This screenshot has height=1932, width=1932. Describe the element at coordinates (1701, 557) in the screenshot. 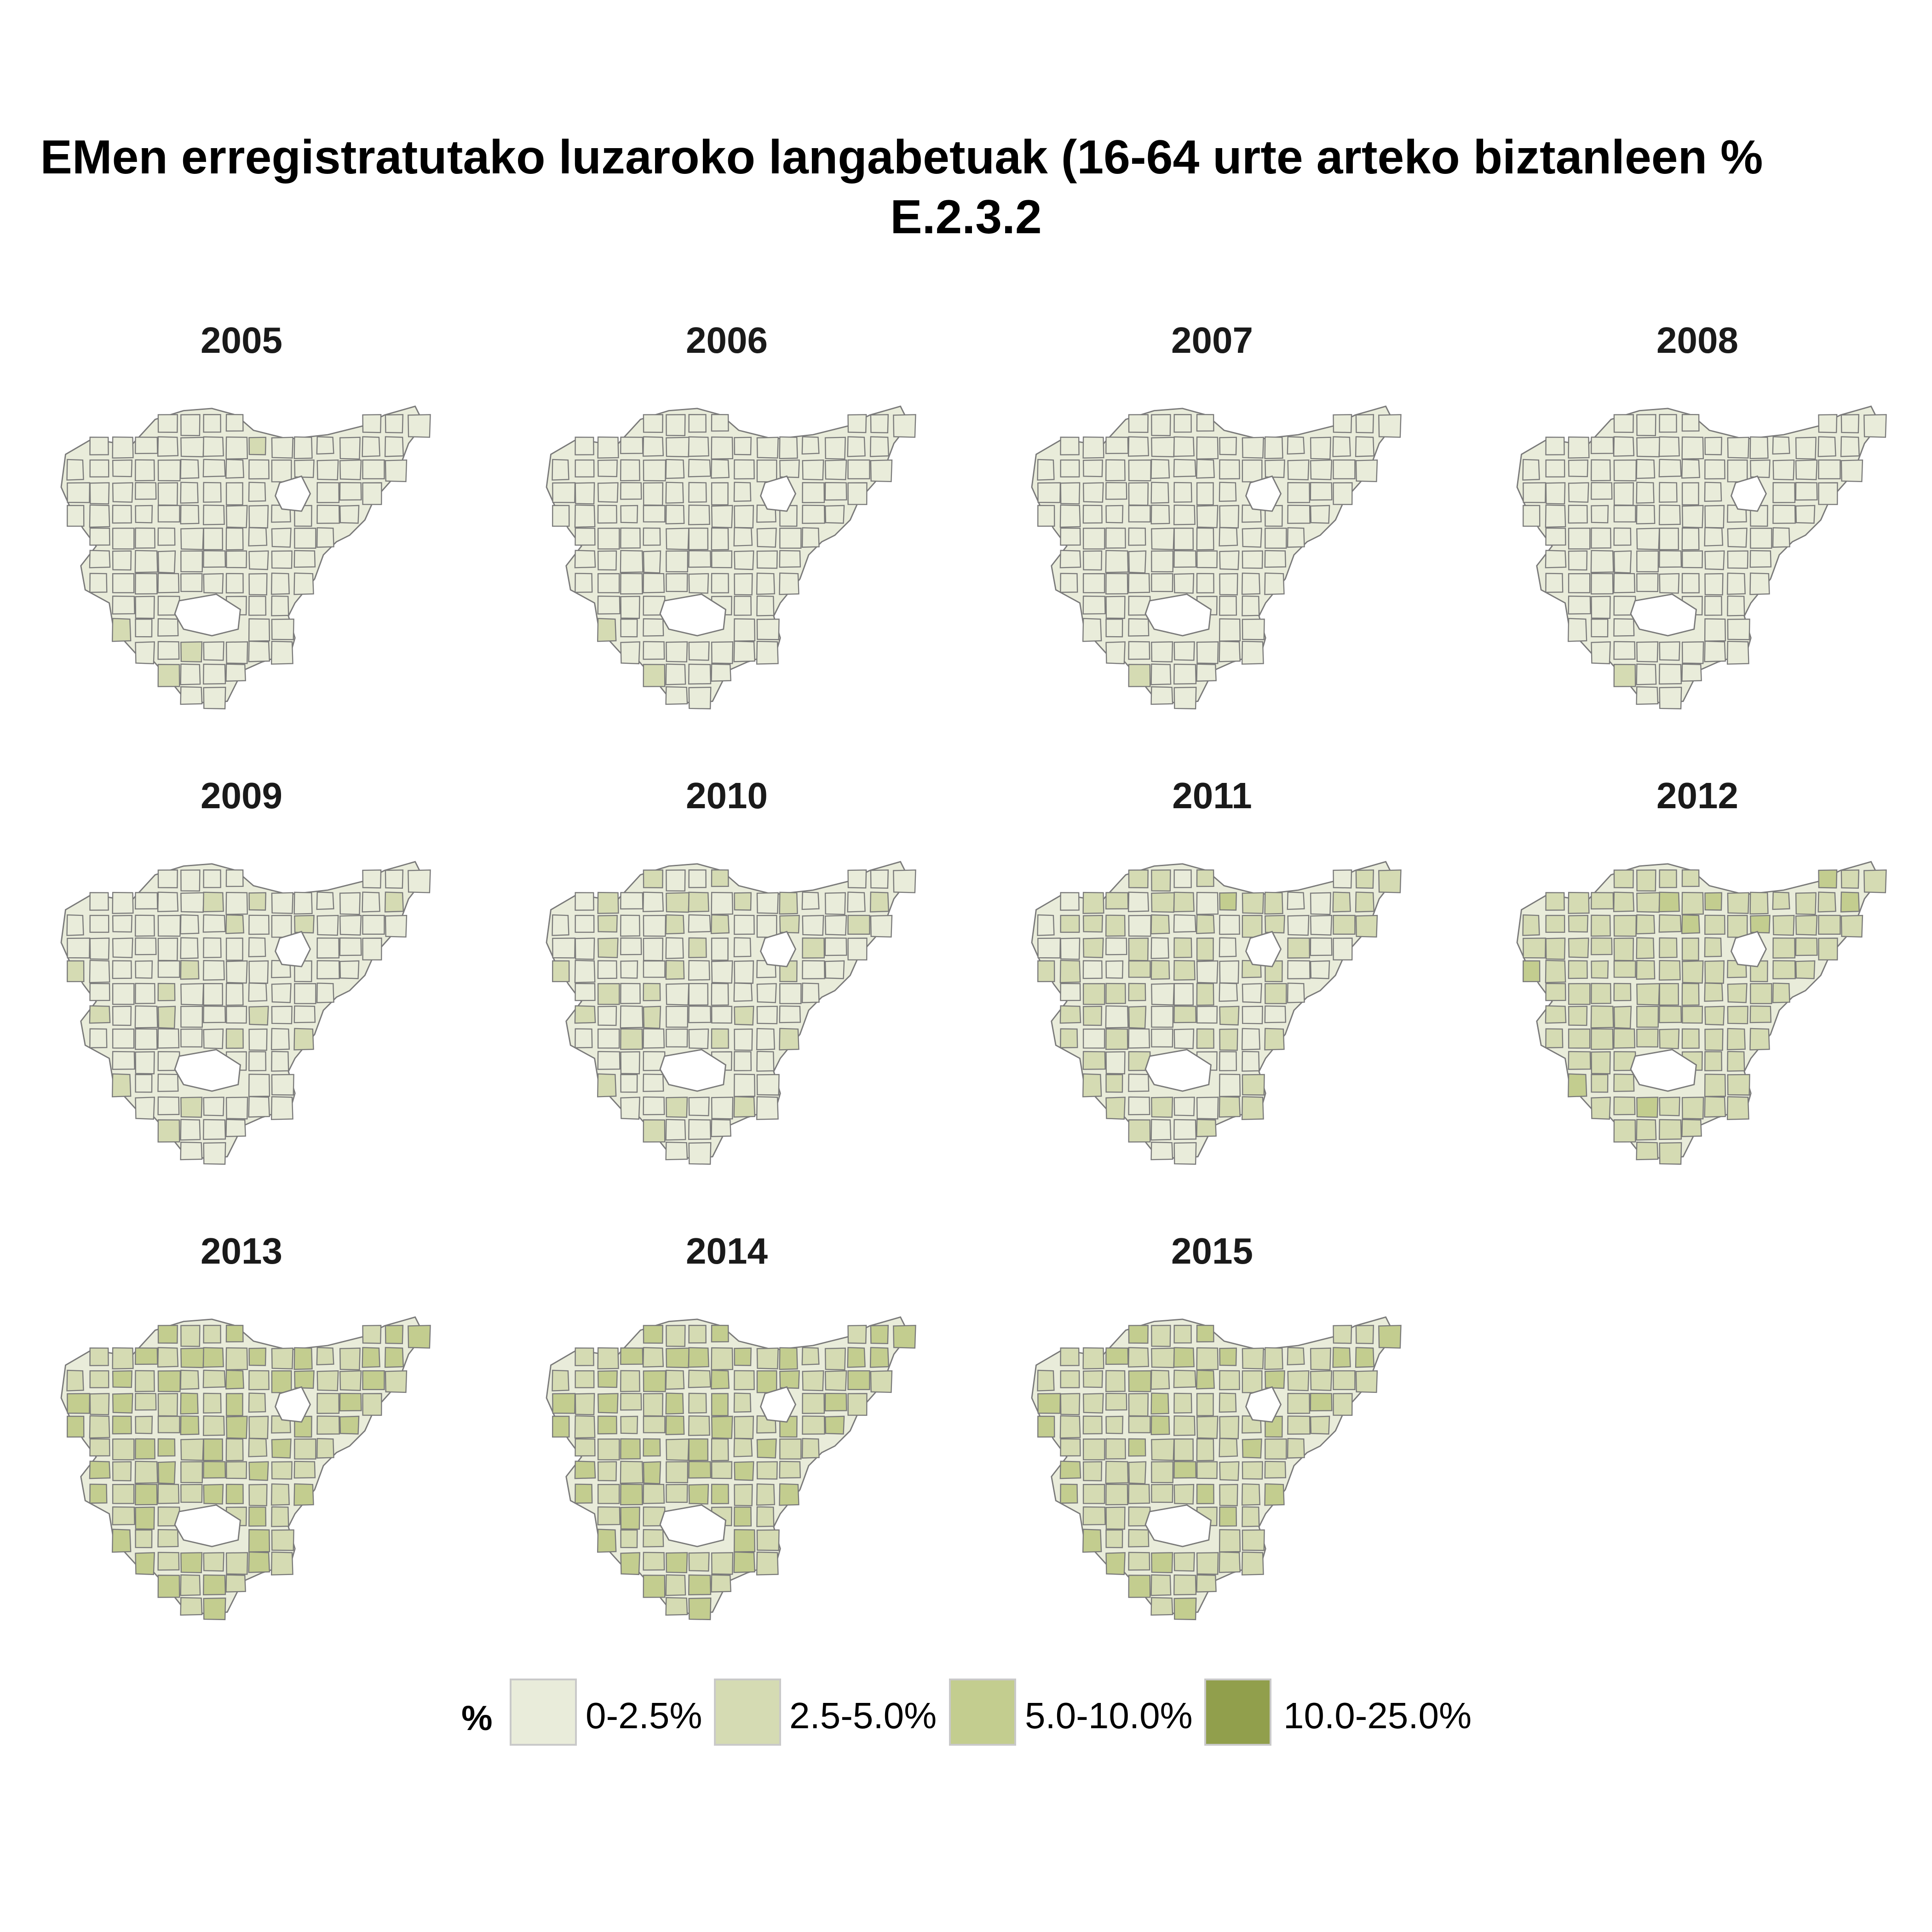

I see `map-svg` at that location.